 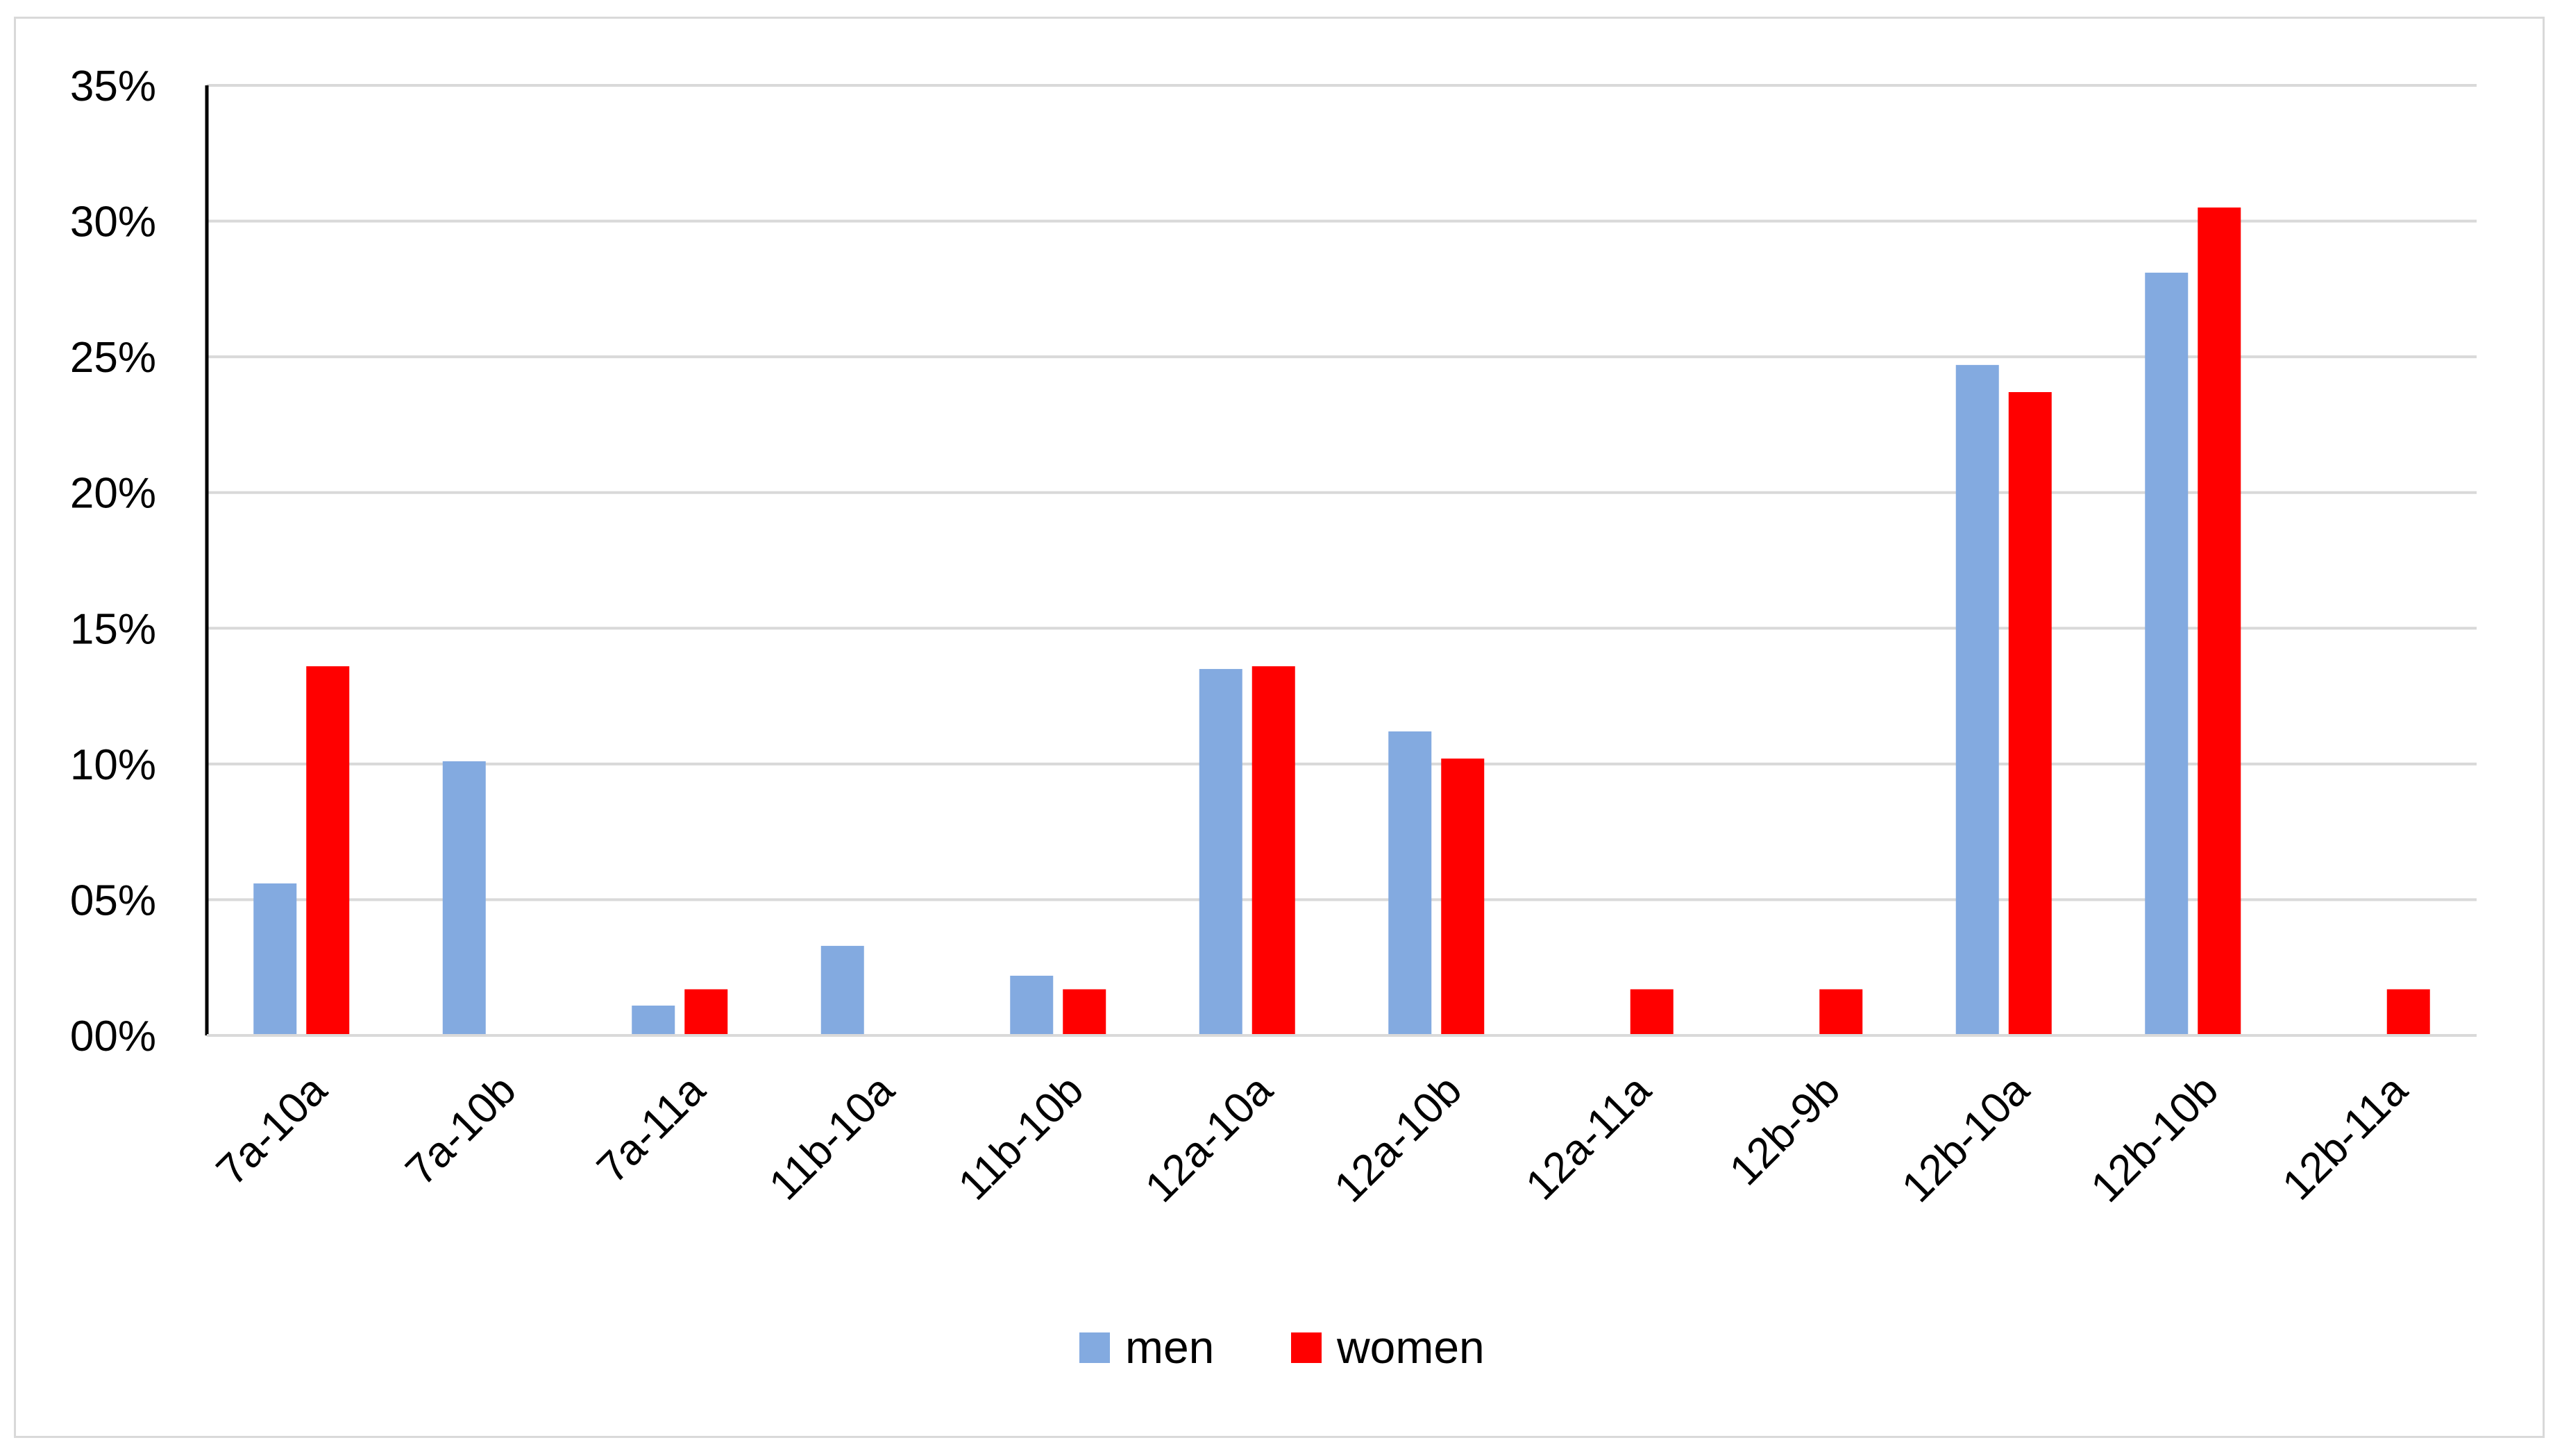 I want to click on y-tick-label: 20%, so click(x=113, y=494).